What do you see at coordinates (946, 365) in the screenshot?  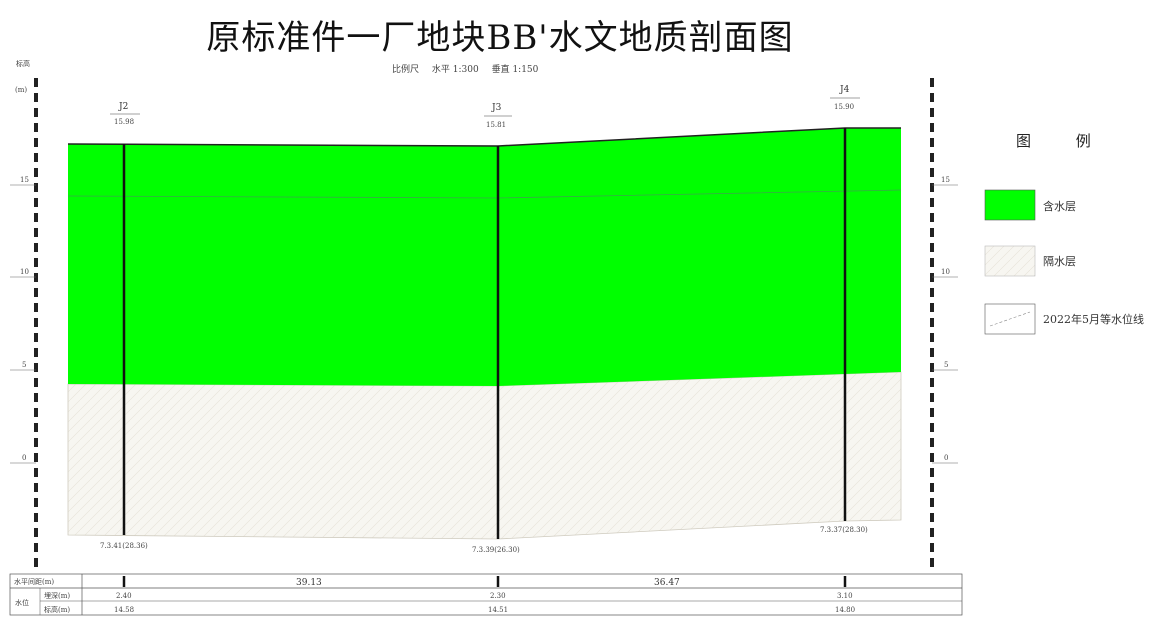 I see `tick-label-5-right: 5` at bounding box center [946, 365].